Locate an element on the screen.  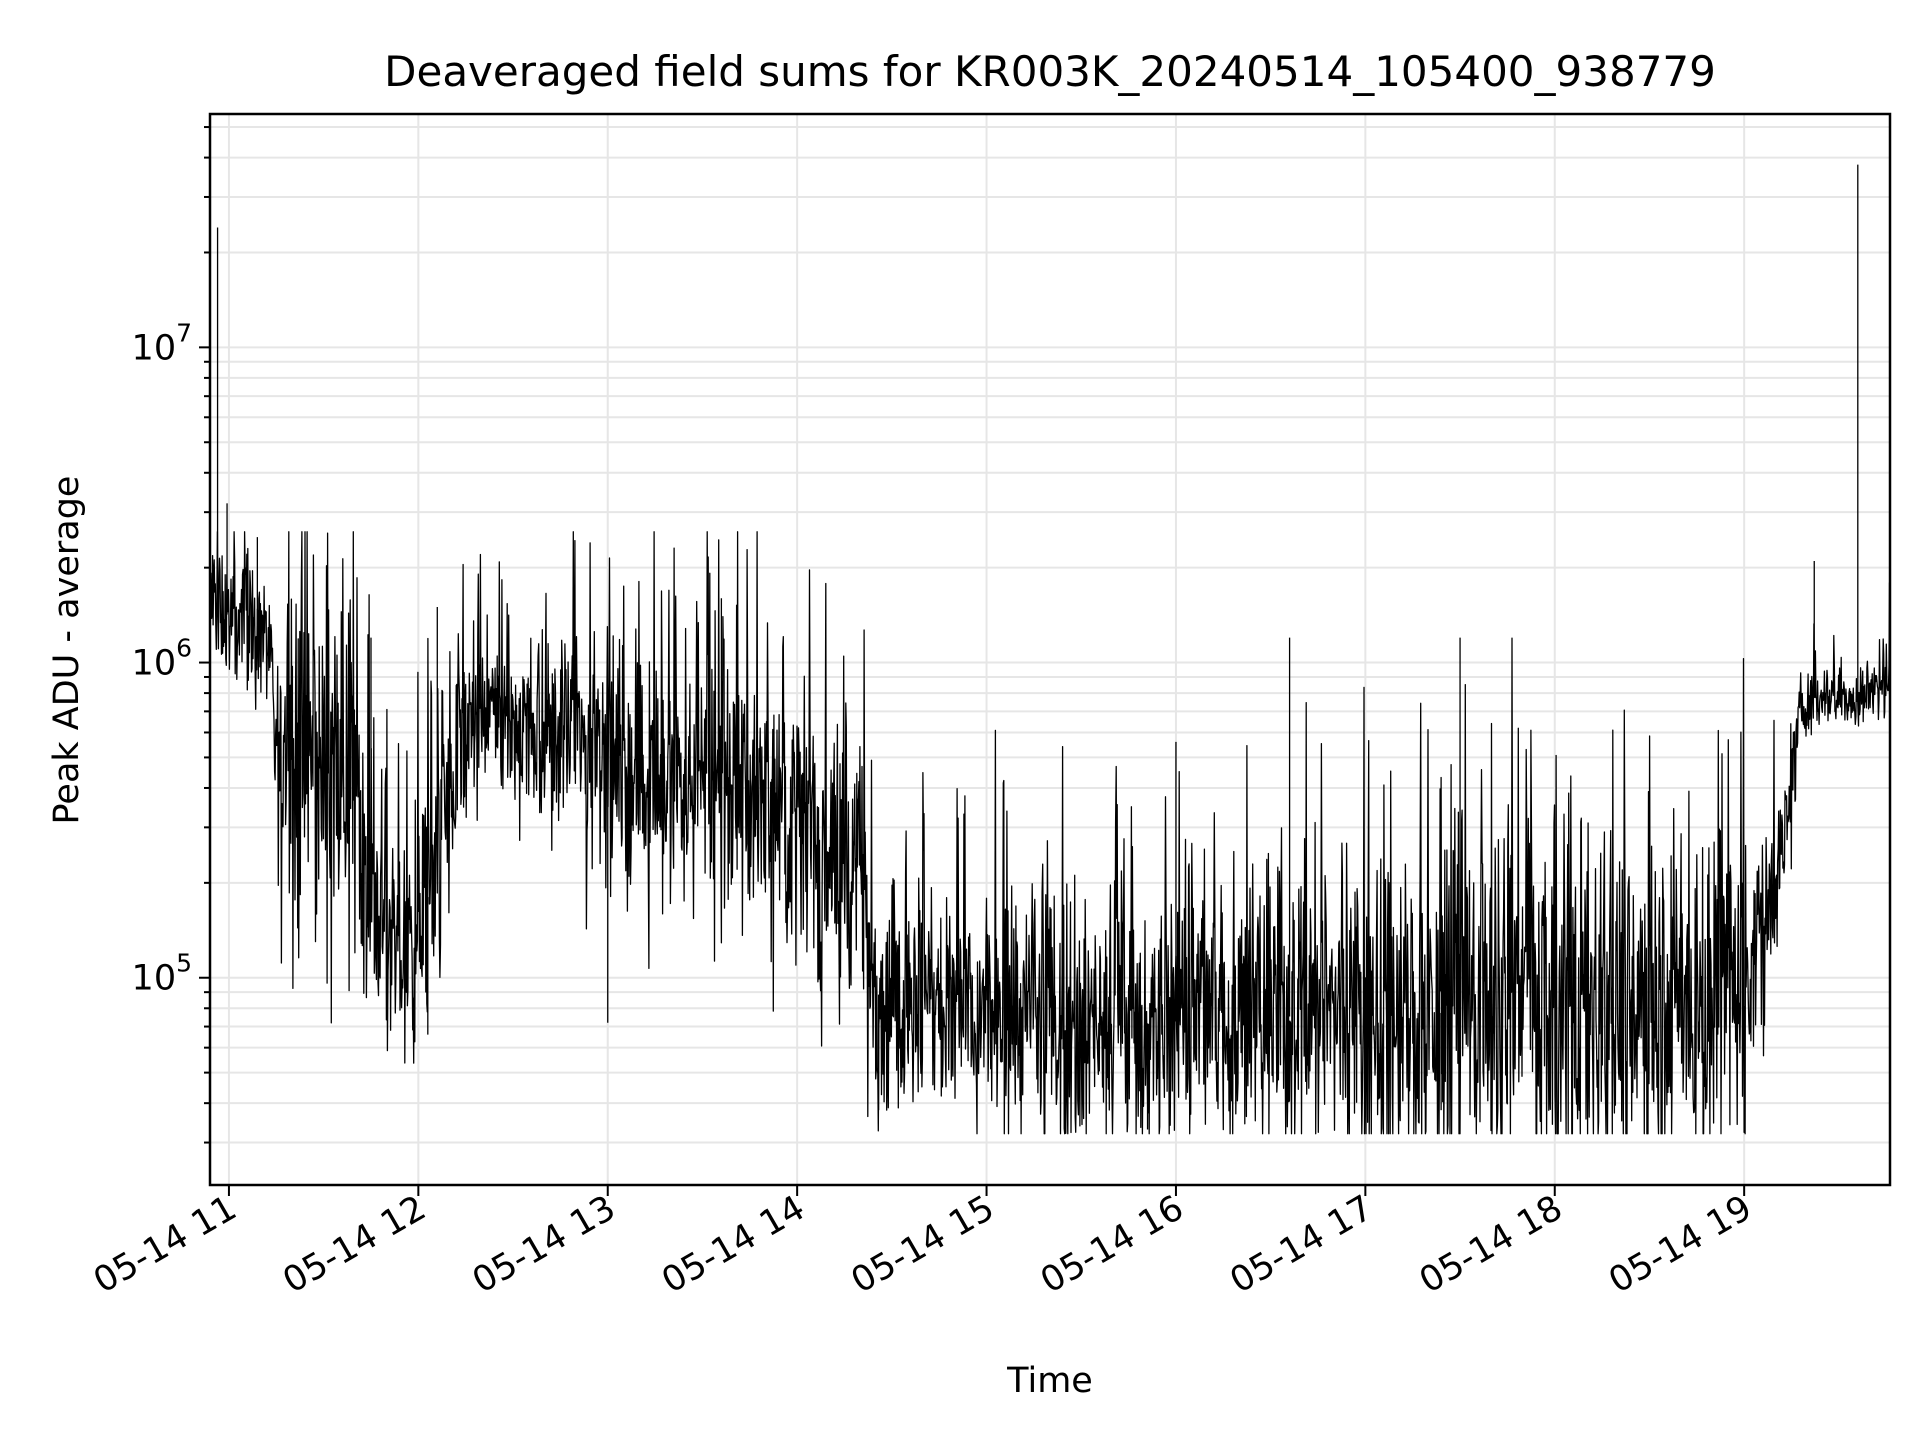
y-tick-exponent: 5 is located at coordinates (184, 963).